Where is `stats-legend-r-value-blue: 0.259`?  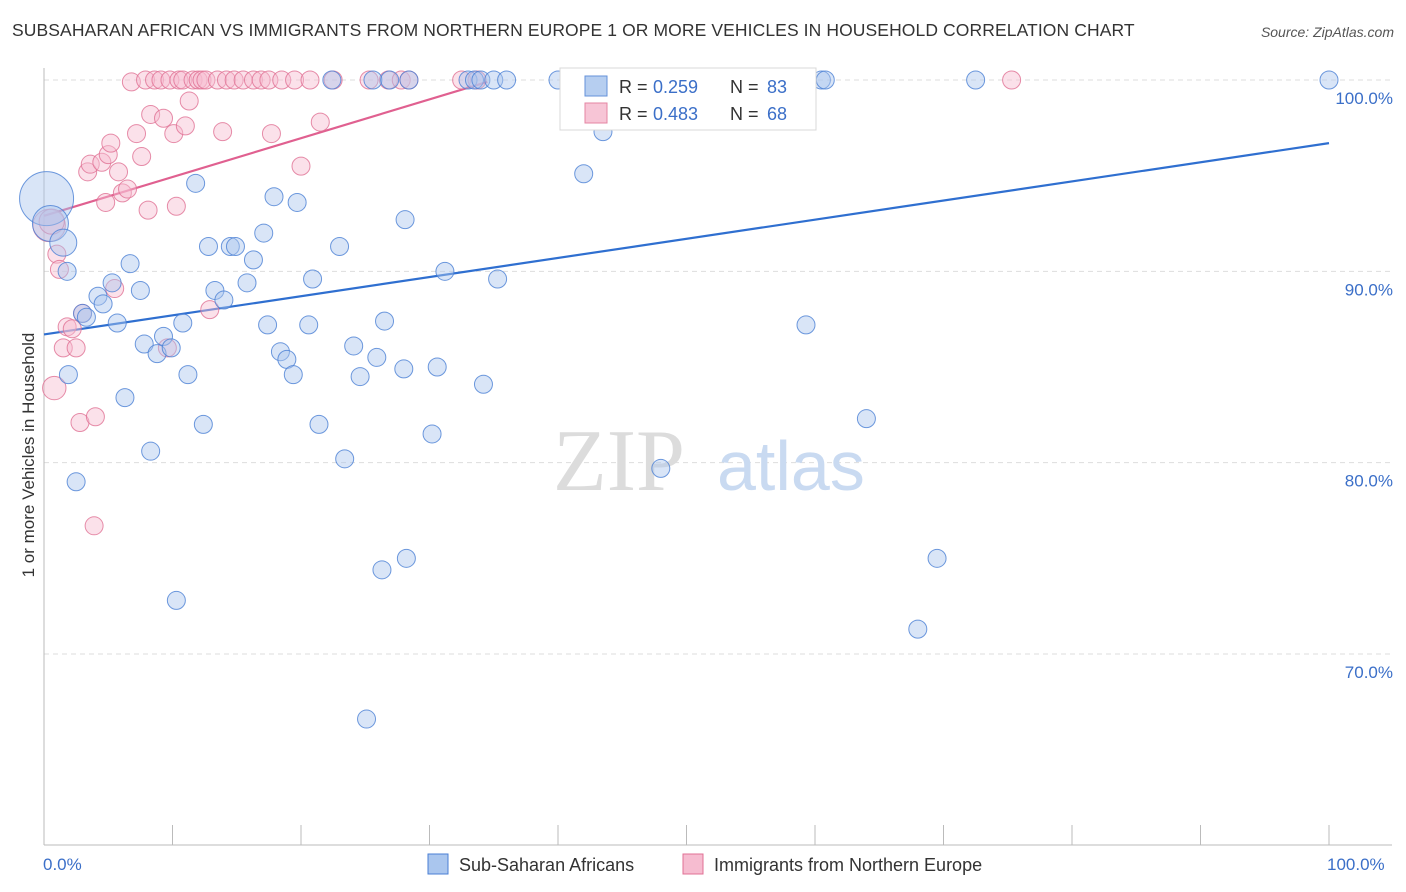
stats-legend-r-value-blue: 0.259 is located at coordinates (675, 87).